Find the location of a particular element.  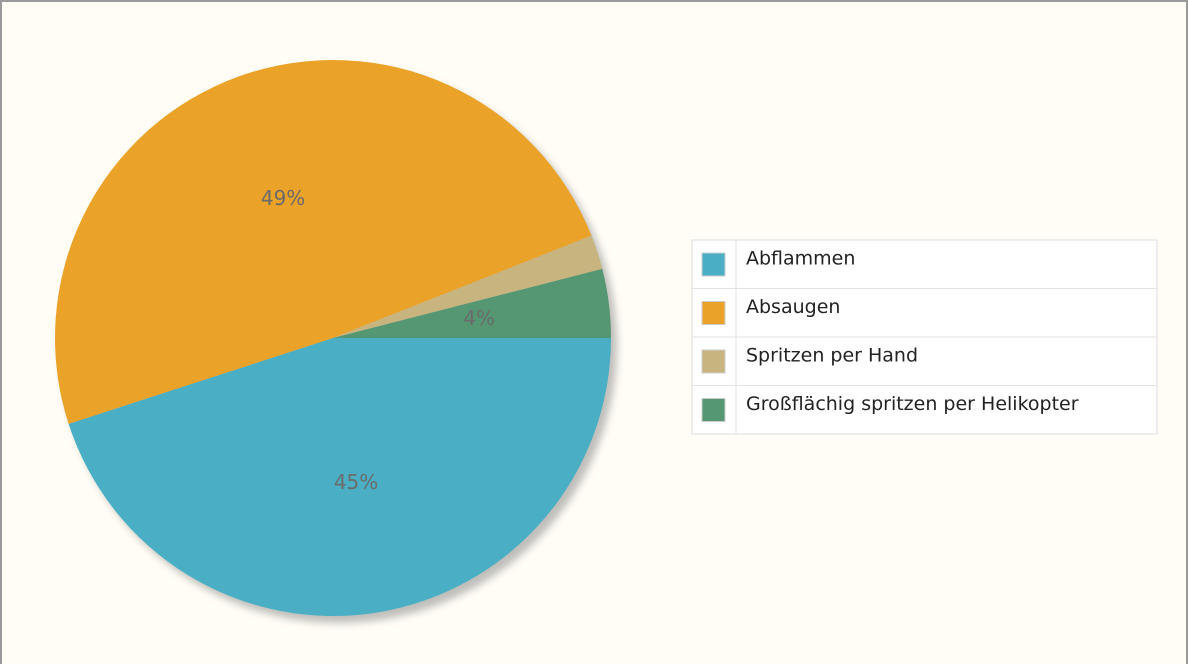

legend-label: Abflammen is located at coordinates (800, 259).